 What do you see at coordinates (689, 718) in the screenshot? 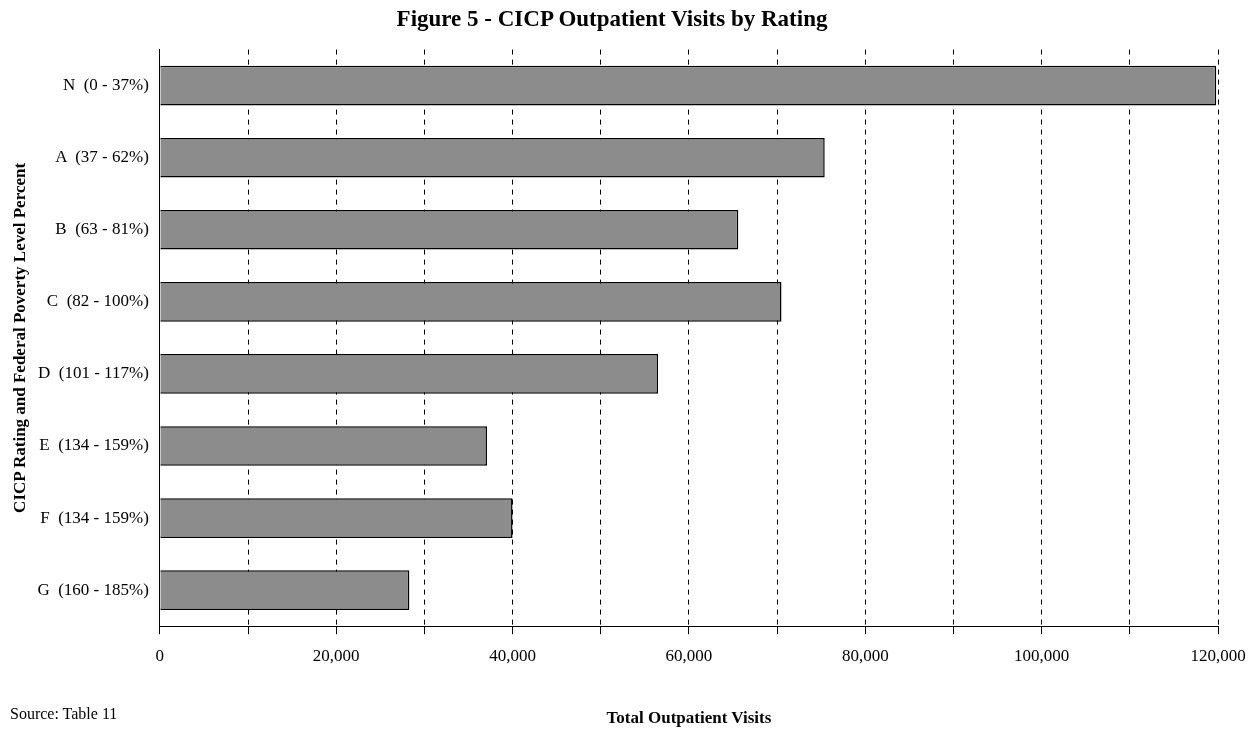
I see `x-axis-title: Total Outpatient Visits` at bounding box center [689, 718].